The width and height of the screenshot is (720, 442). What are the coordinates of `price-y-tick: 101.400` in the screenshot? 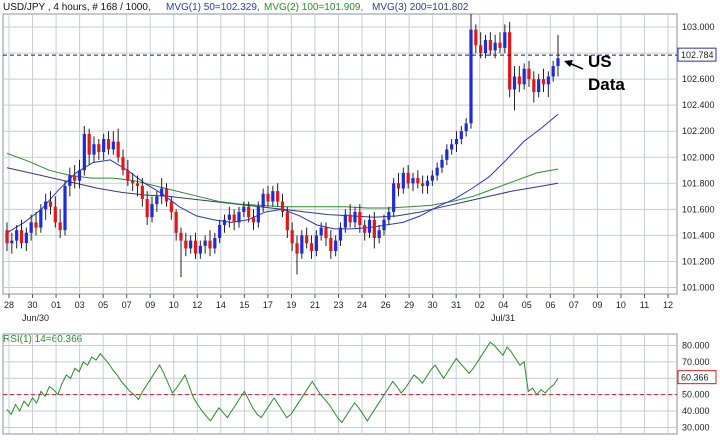 It's located at (698, 235).